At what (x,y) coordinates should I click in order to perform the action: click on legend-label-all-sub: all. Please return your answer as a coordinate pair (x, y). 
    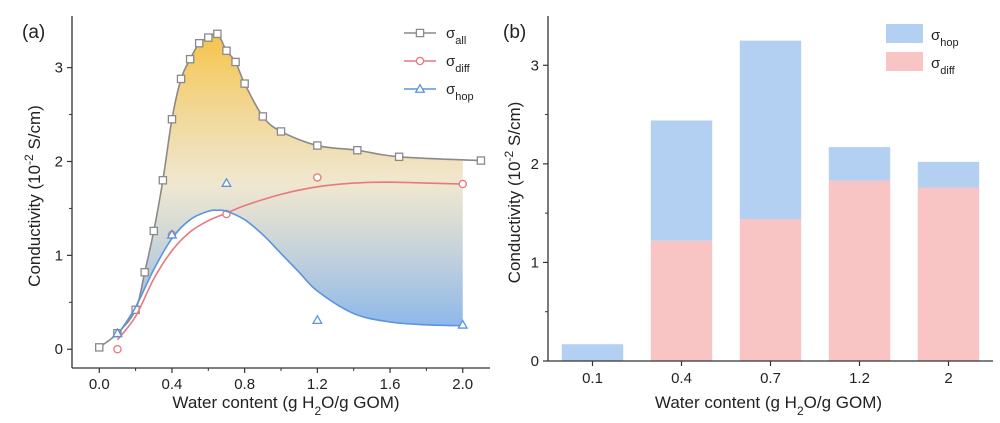
    Looking at the image, I should click on (460, 41).